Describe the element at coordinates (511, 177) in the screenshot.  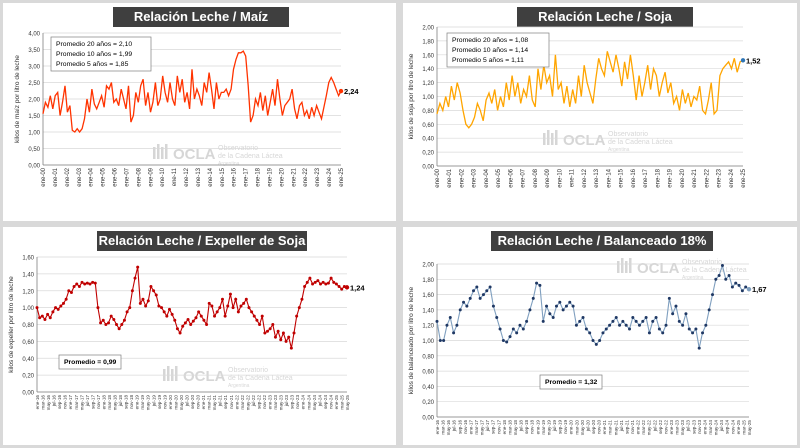
I see `x-tick-label: ene-06` at that location.